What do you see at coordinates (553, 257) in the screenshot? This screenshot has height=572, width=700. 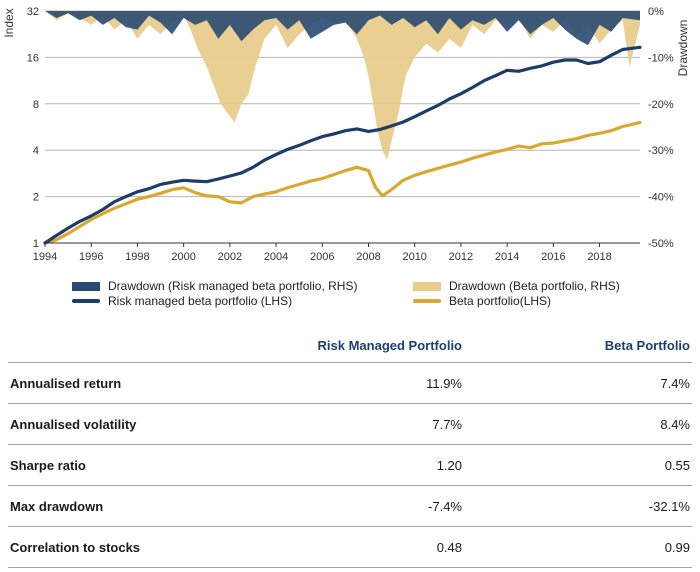 I see `x-tick-label: 2016` at bounding box center [553, 257].